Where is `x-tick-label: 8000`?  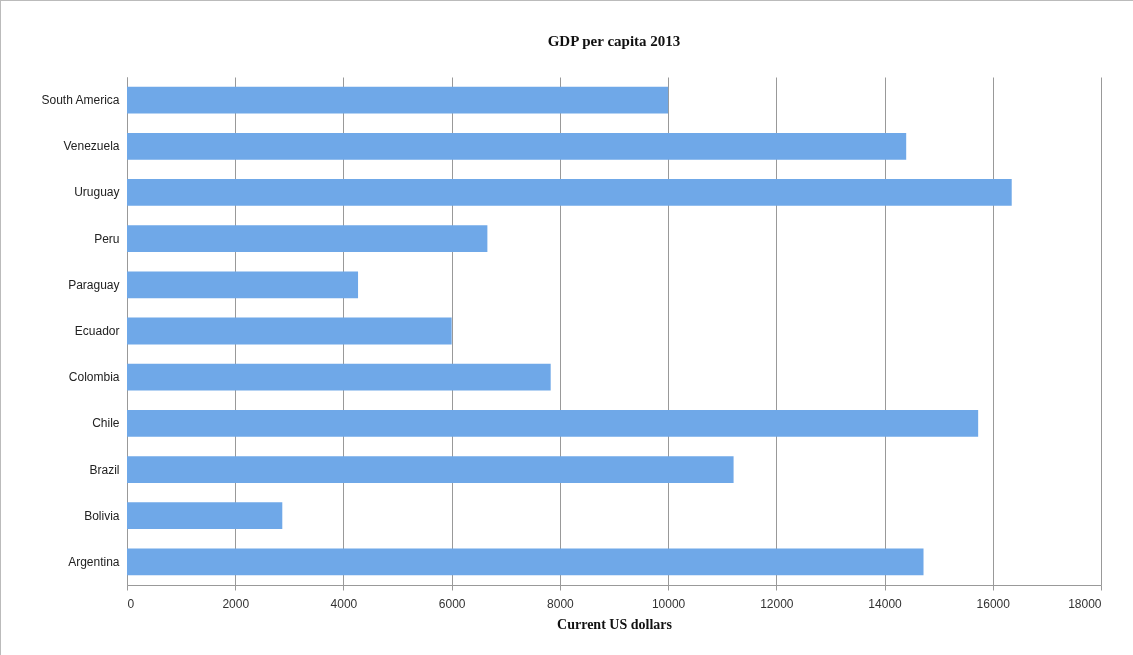 x-tick-label: 8000 is located at coordinates (561, 603).